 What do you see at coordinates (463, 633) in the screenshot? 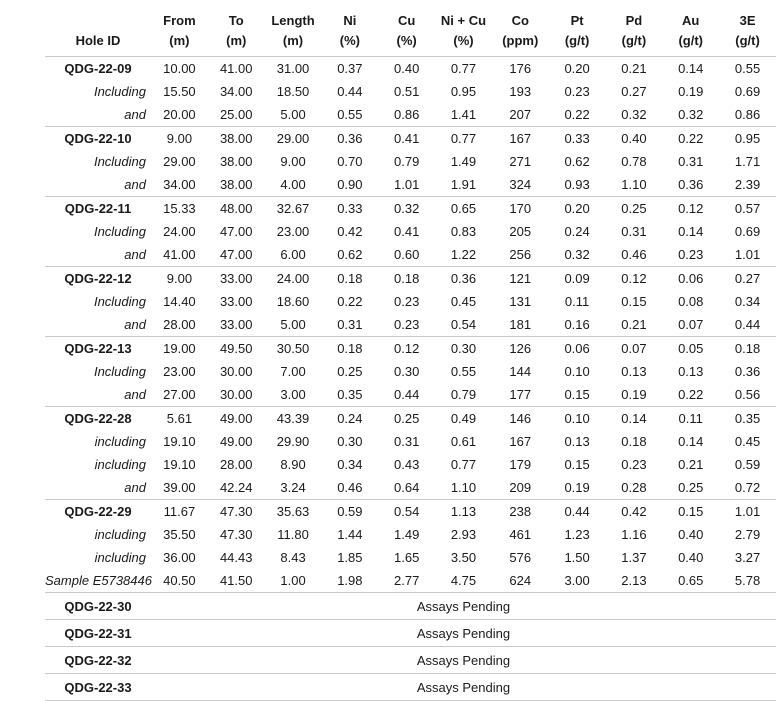
I see `assays-pending-cell: Assays Pending` at bounding box center [463, 633].